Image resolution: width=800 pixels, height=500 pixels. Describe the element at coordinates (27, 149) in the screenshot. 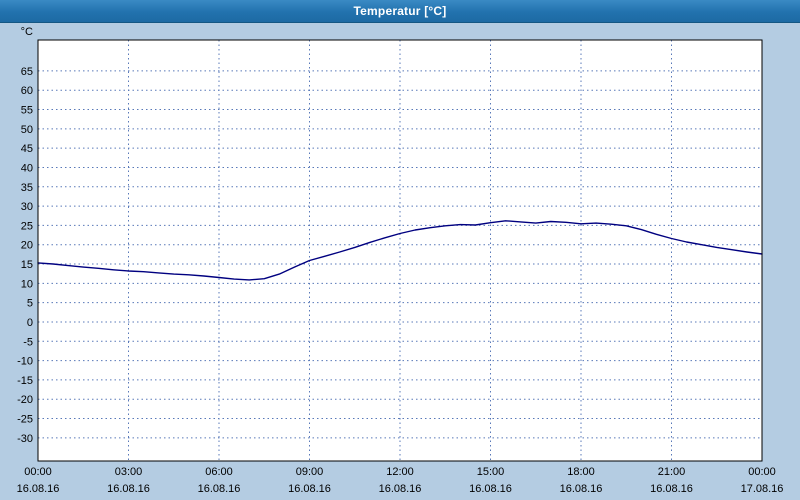

I see `y-tick-label: 45` at that location.